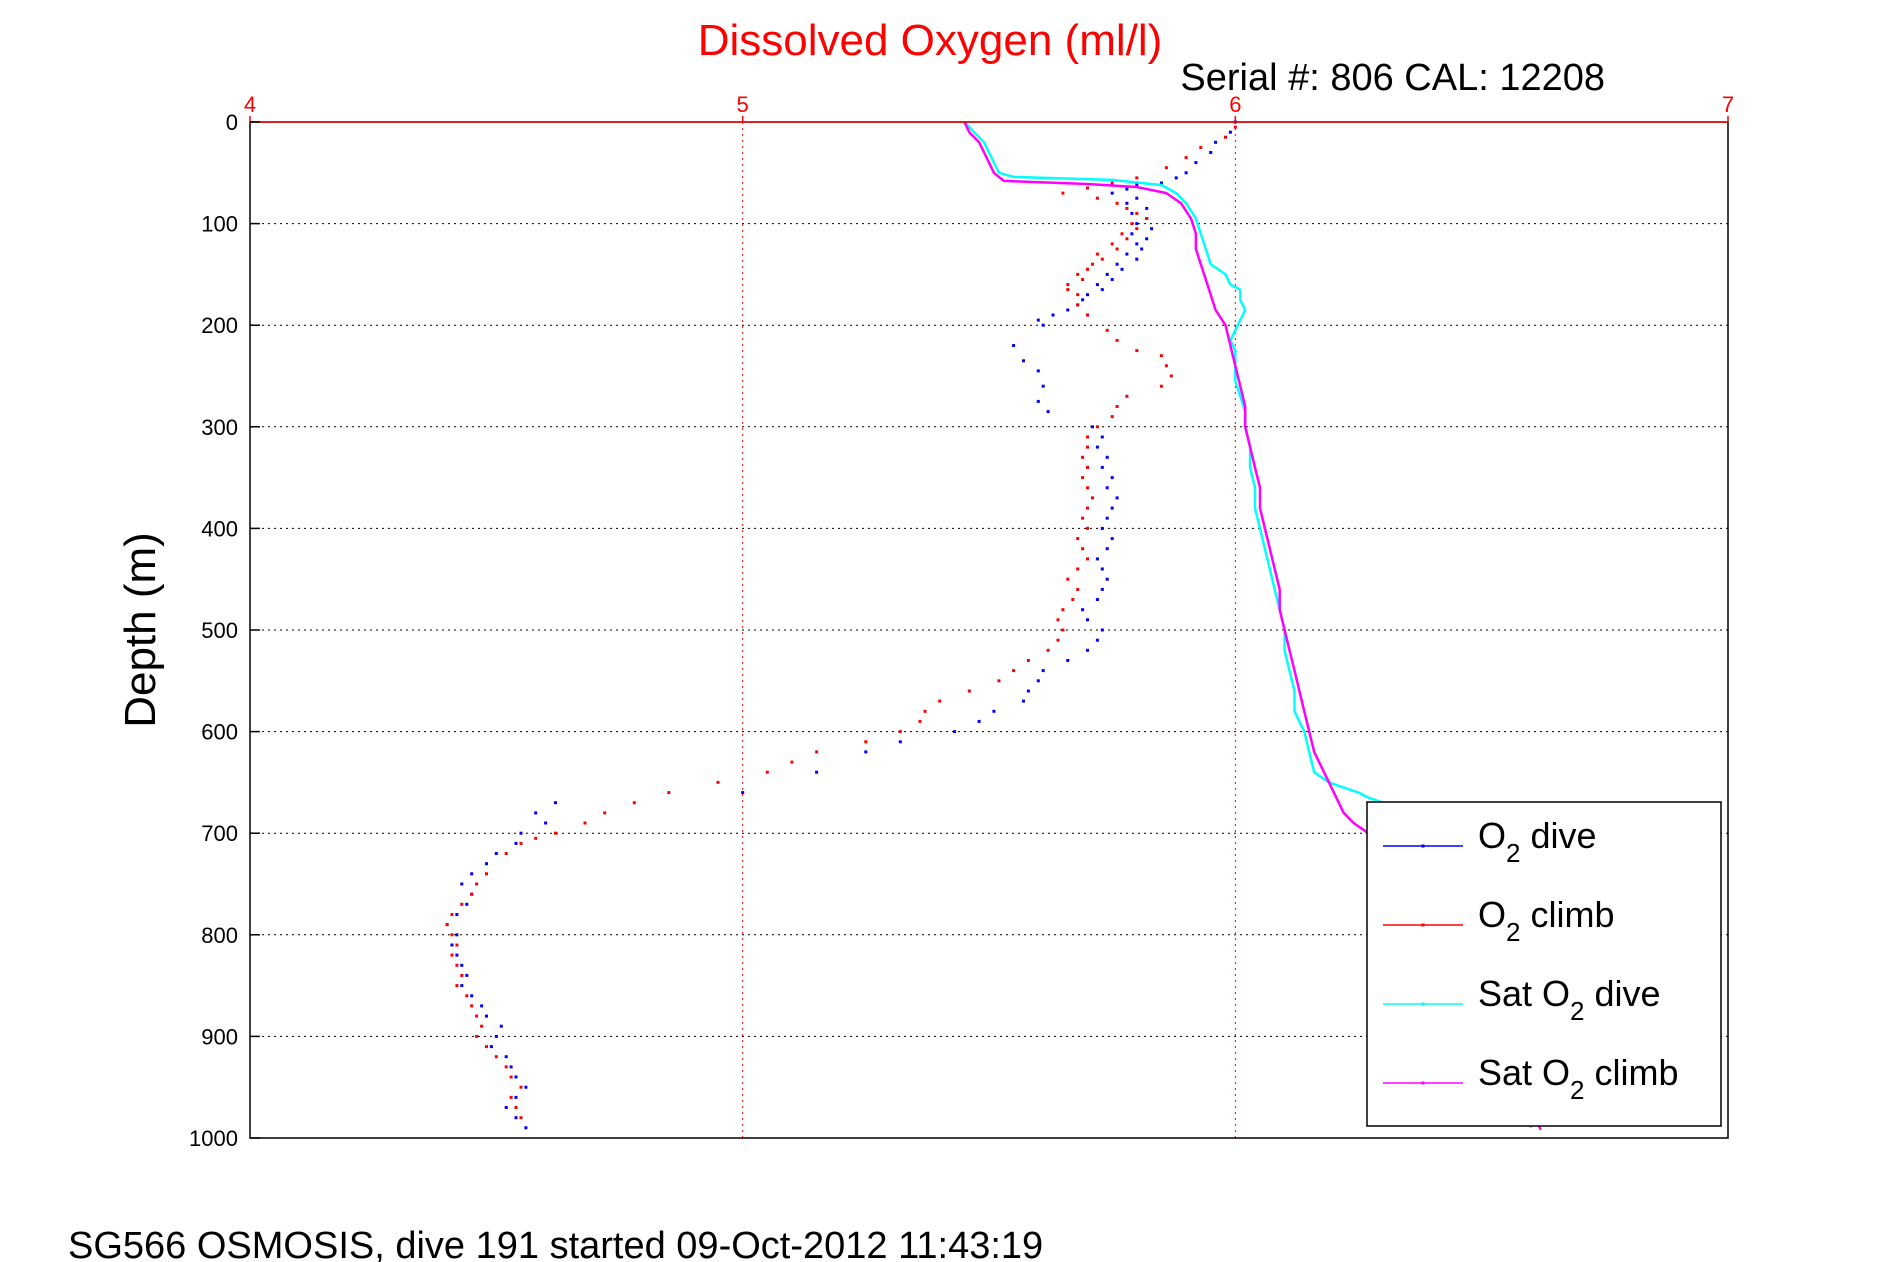 This screenshot has width=1891, height=1262. What do you see at coordinates (1392, 78) in the screenshot?
I see `chart-subtitle: Serial #: 806 CAL: 12208` at bounding box center [1392, 78].